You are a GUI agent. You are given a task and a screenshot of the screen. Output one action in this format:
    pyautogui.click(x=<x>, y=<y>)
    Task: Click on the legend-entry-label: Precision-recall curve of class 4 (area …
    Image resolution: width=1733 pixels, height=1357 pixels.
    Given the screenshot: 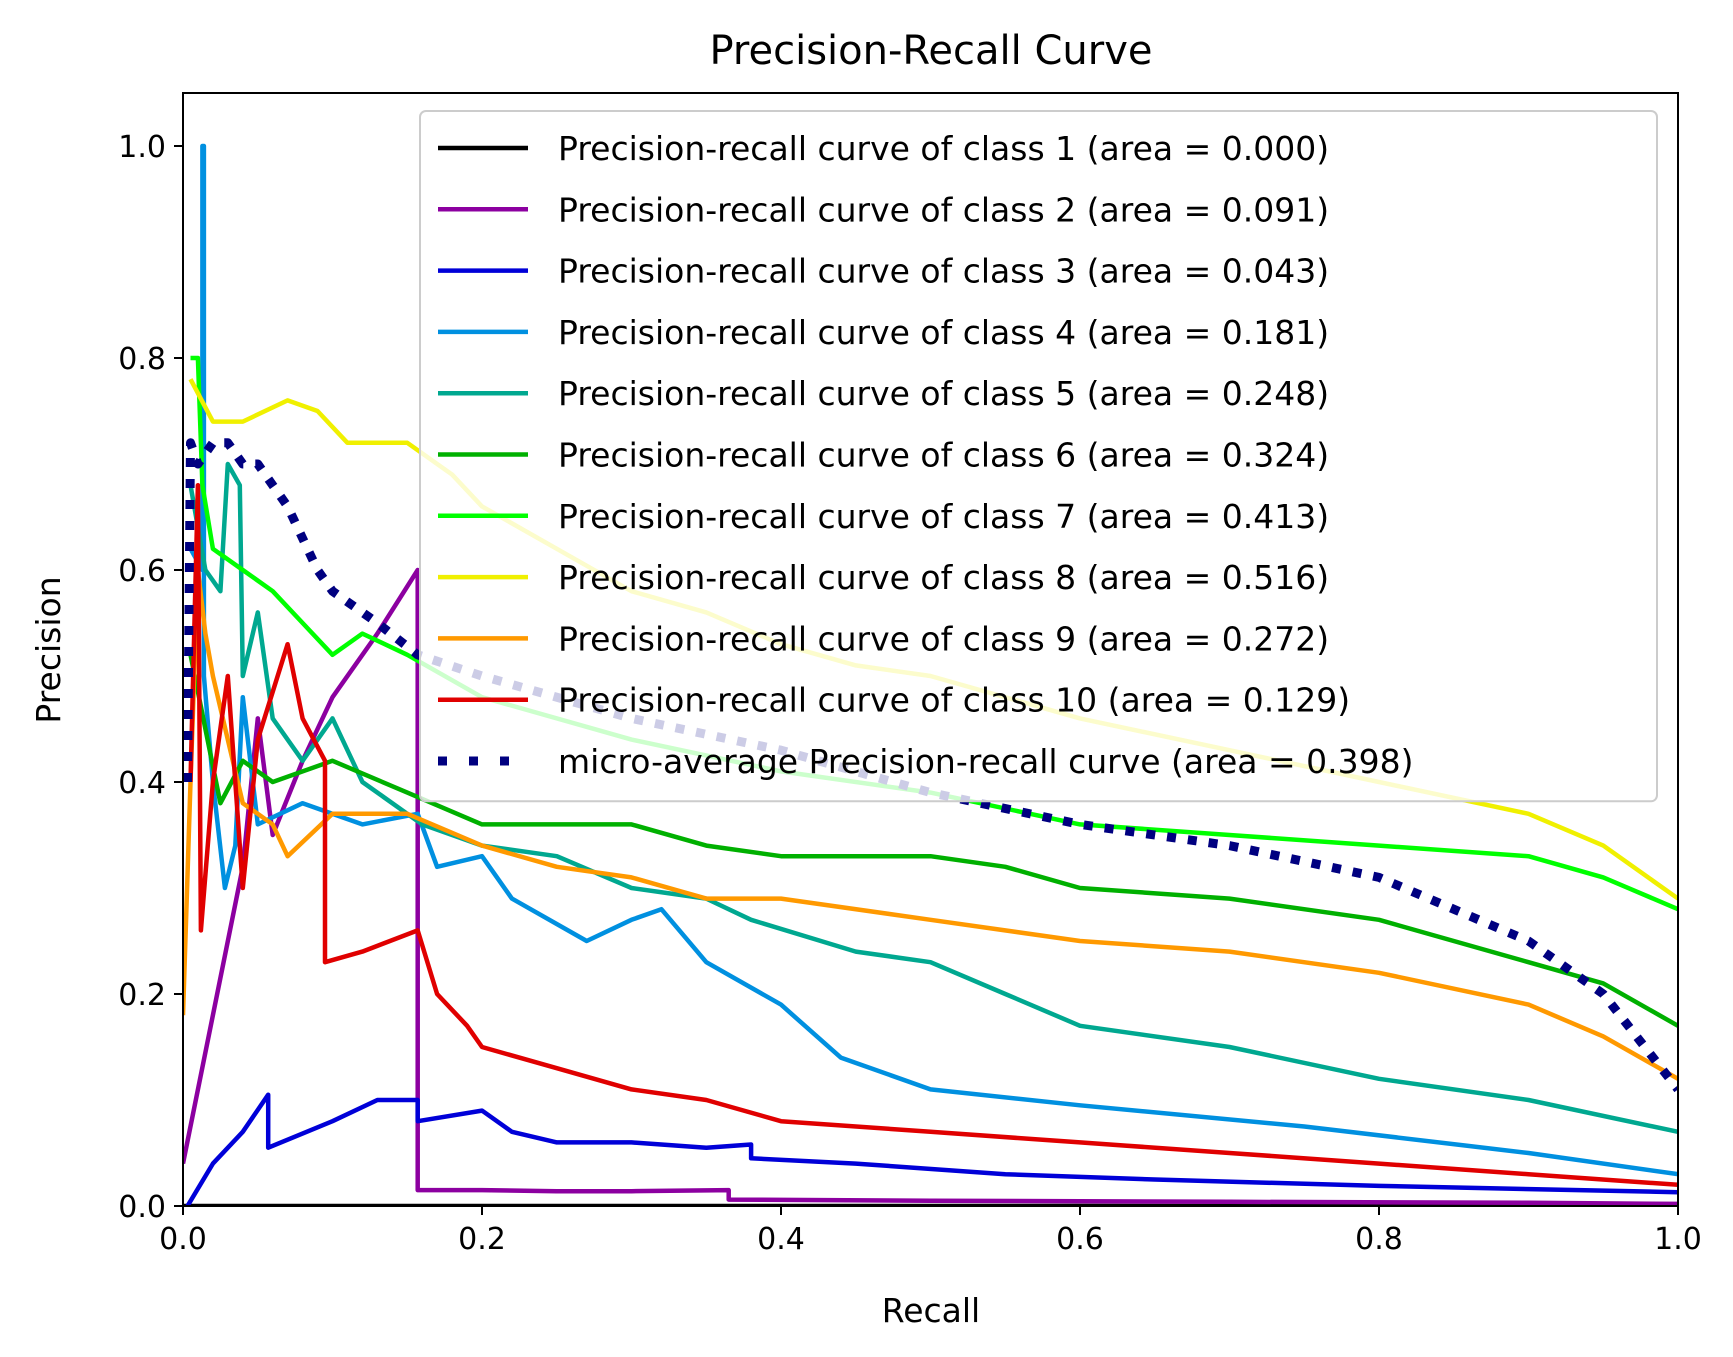 What is the action you would take?
    pyautogui.click(x=943, y=332)
    